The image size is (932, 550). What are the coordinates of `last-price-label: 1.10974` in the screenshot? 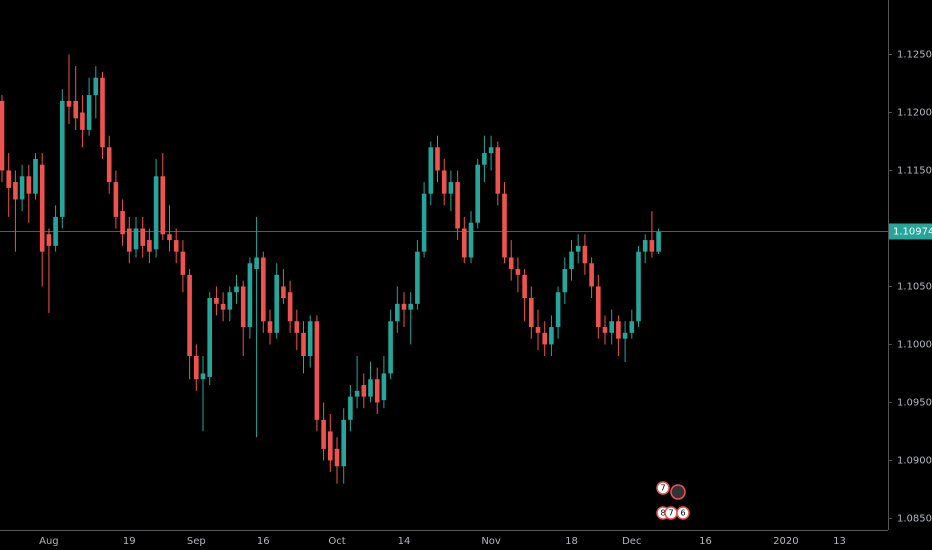 It's located at (912, 231).